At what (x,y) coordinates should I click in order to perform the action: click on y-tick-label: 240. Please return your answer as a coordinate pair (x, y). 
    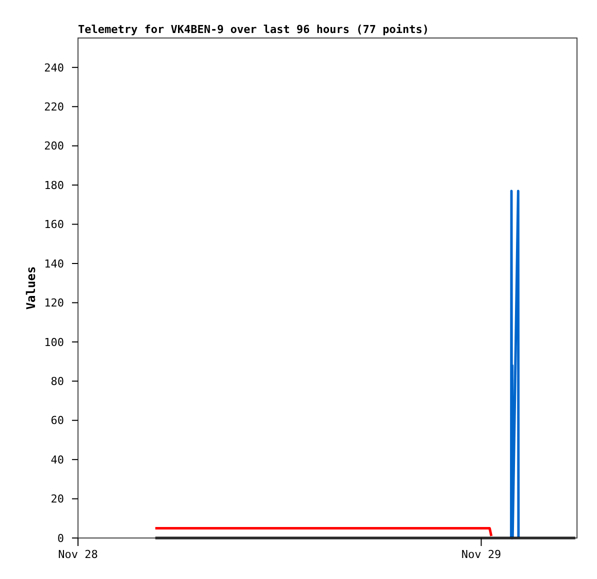
    Looking at the image, I should click on (54, 67).